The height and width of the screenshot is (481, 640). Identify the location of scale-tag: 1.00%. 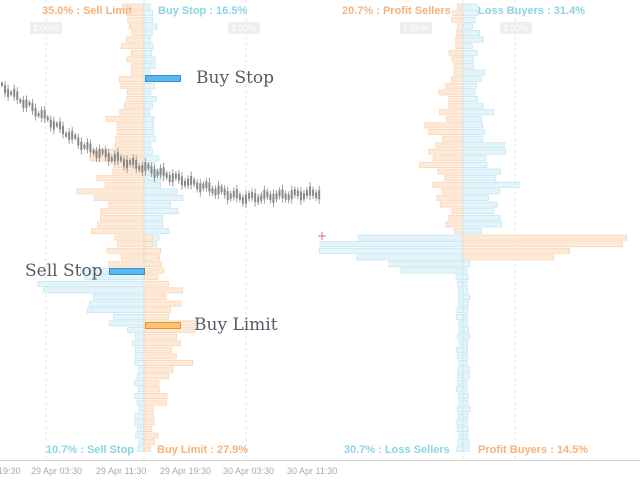
(416, 28).